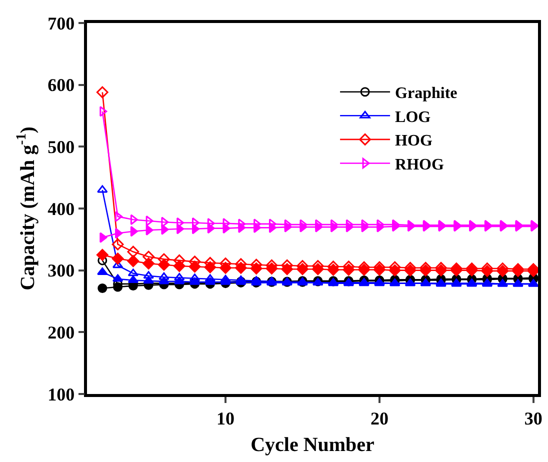 This screenshot has height=462, width=548. What do you see at coordinates (312, 445) in the screenshot?
I see `x-axis-title: Cycle Number` at bounding box center [312, 445].